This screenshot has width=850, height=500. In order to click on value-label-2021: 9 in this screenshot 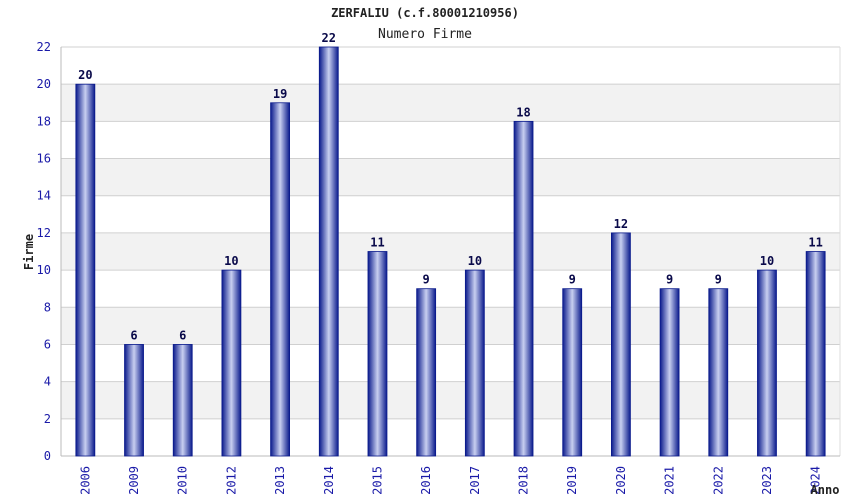, I will do `click(669, 280)`.